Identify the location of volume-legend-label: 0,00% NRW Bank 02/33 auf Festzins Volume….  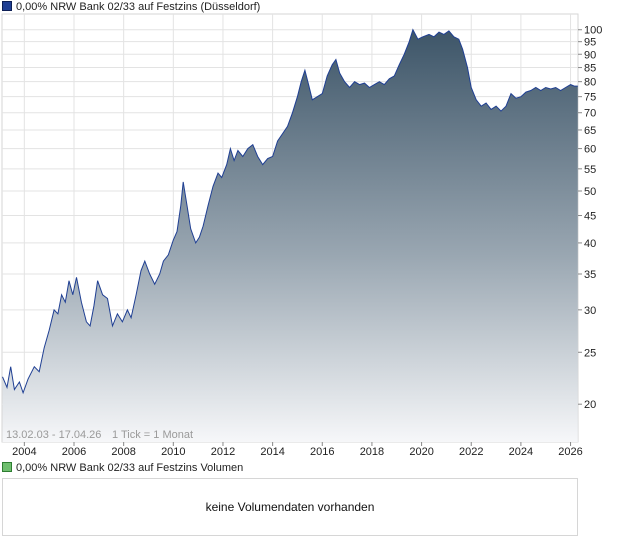
(130, 468).